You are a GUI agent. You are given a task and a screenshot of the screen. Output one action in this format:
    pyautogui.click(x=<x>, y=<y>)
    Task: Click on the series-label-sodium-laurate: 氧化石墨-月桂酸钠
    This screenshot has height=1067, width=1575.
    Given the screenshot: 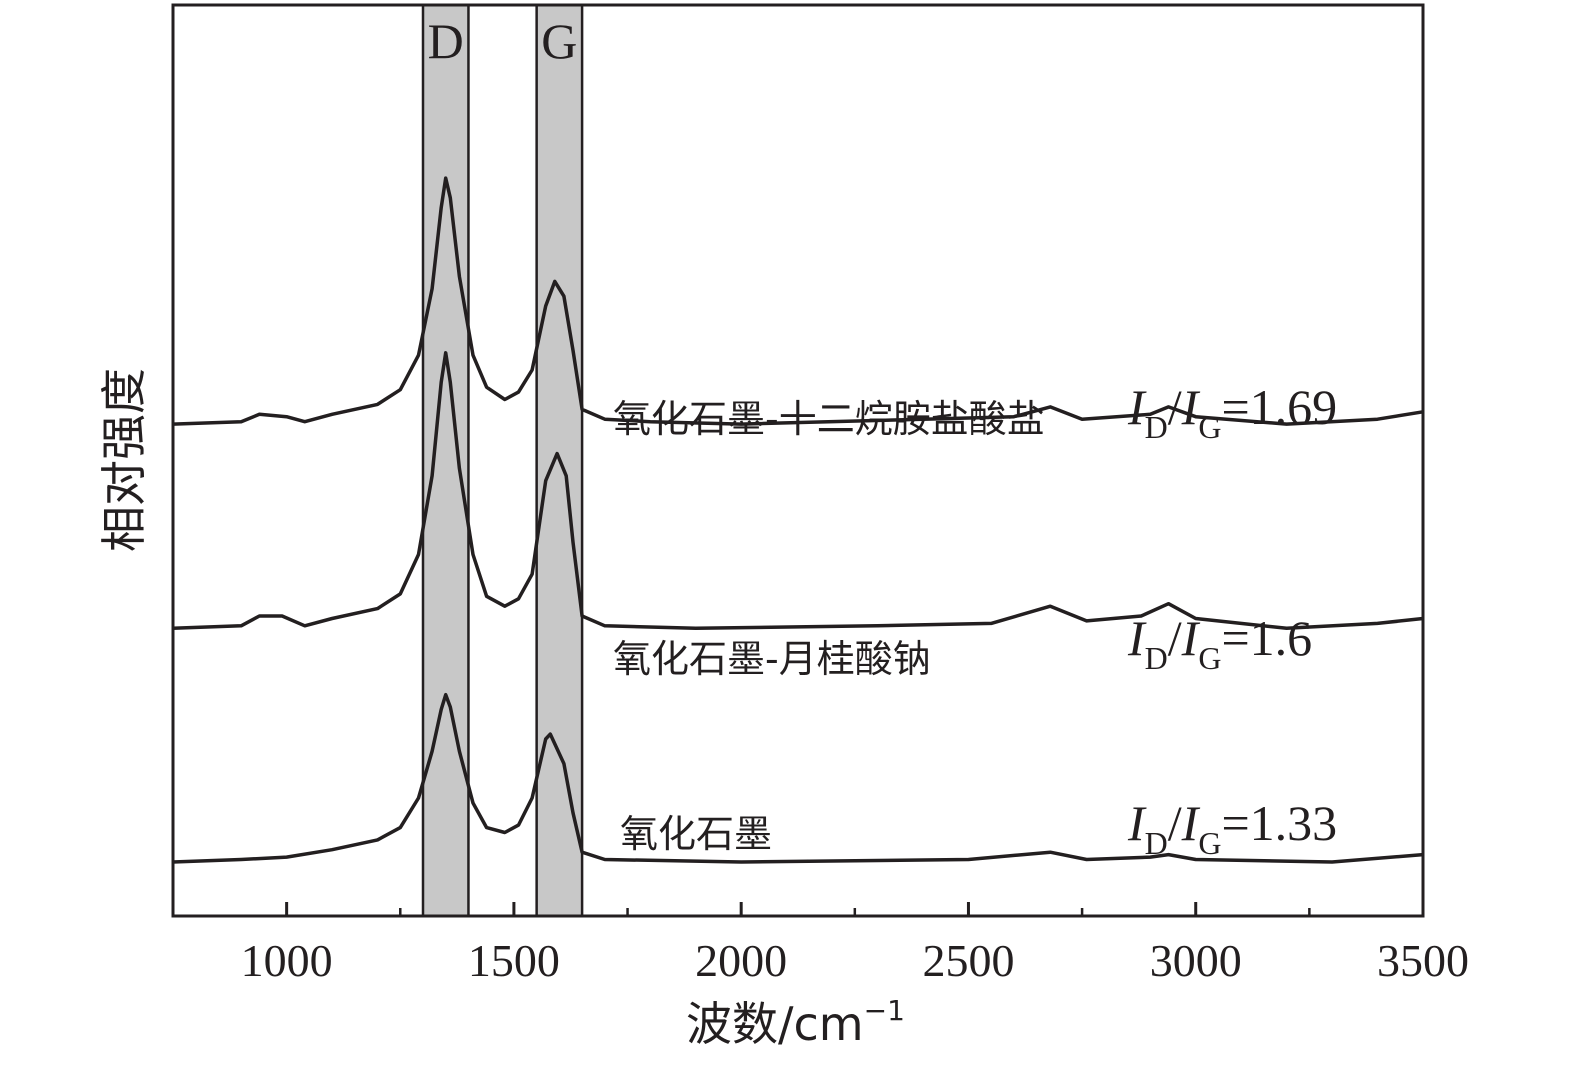 What is the action you would take?
    pyautogui.click(x=772, y=659)
    